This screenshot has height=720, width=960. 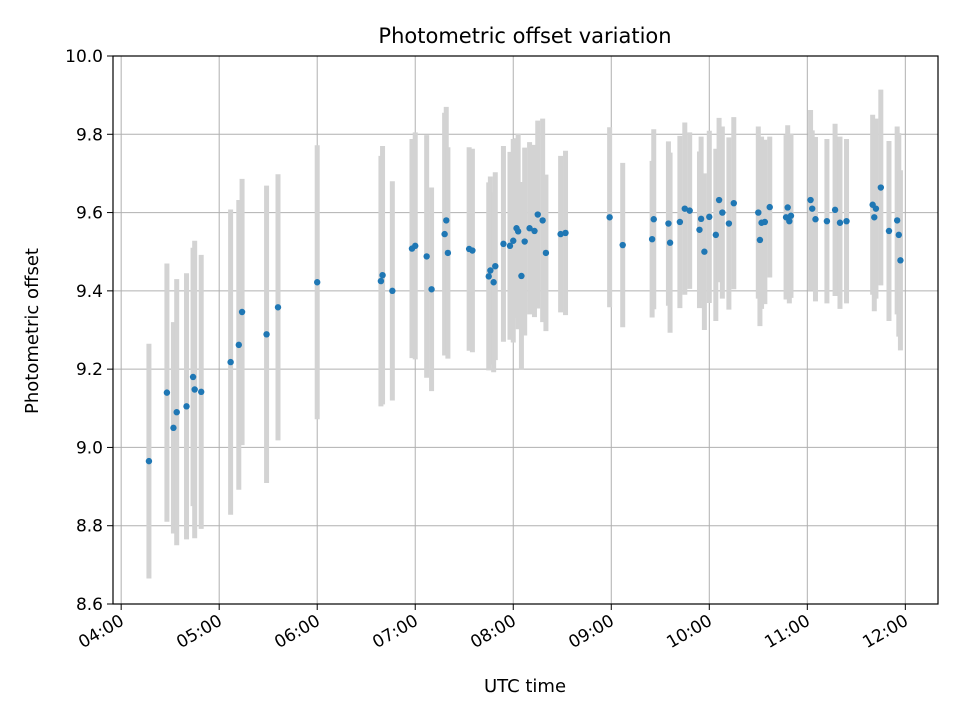 What do you see at coordinates (89, 292) in the screenshot?
I see `y-tick-label: 9.4` at bounding box center [89, 292].